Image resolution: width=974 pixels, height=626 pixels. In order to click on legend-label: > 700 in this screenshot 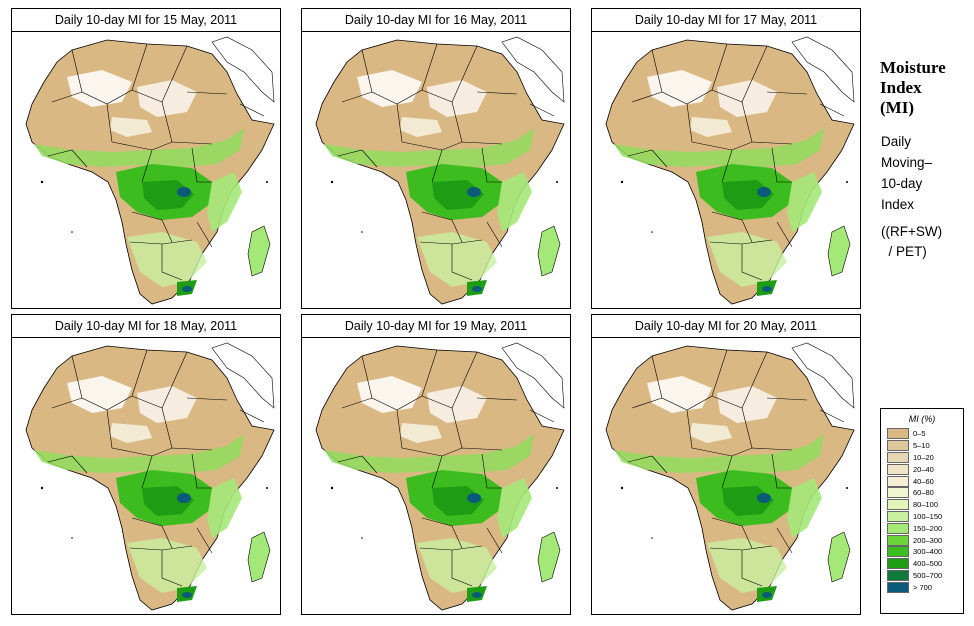, I will do `click(922, 587)`.